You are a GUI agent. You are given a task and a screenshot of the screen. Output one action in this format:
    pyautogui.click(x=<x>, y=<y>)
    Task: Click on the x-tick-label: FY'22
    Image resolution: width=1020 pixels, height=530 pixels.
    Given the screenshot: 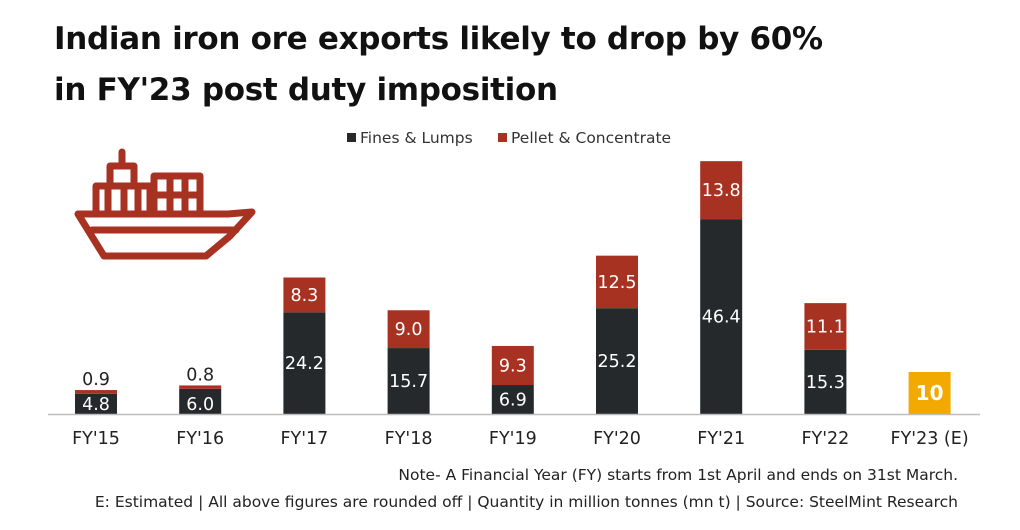 What is the action you would take?
    pyautogui.click(x=825, y=439)
    